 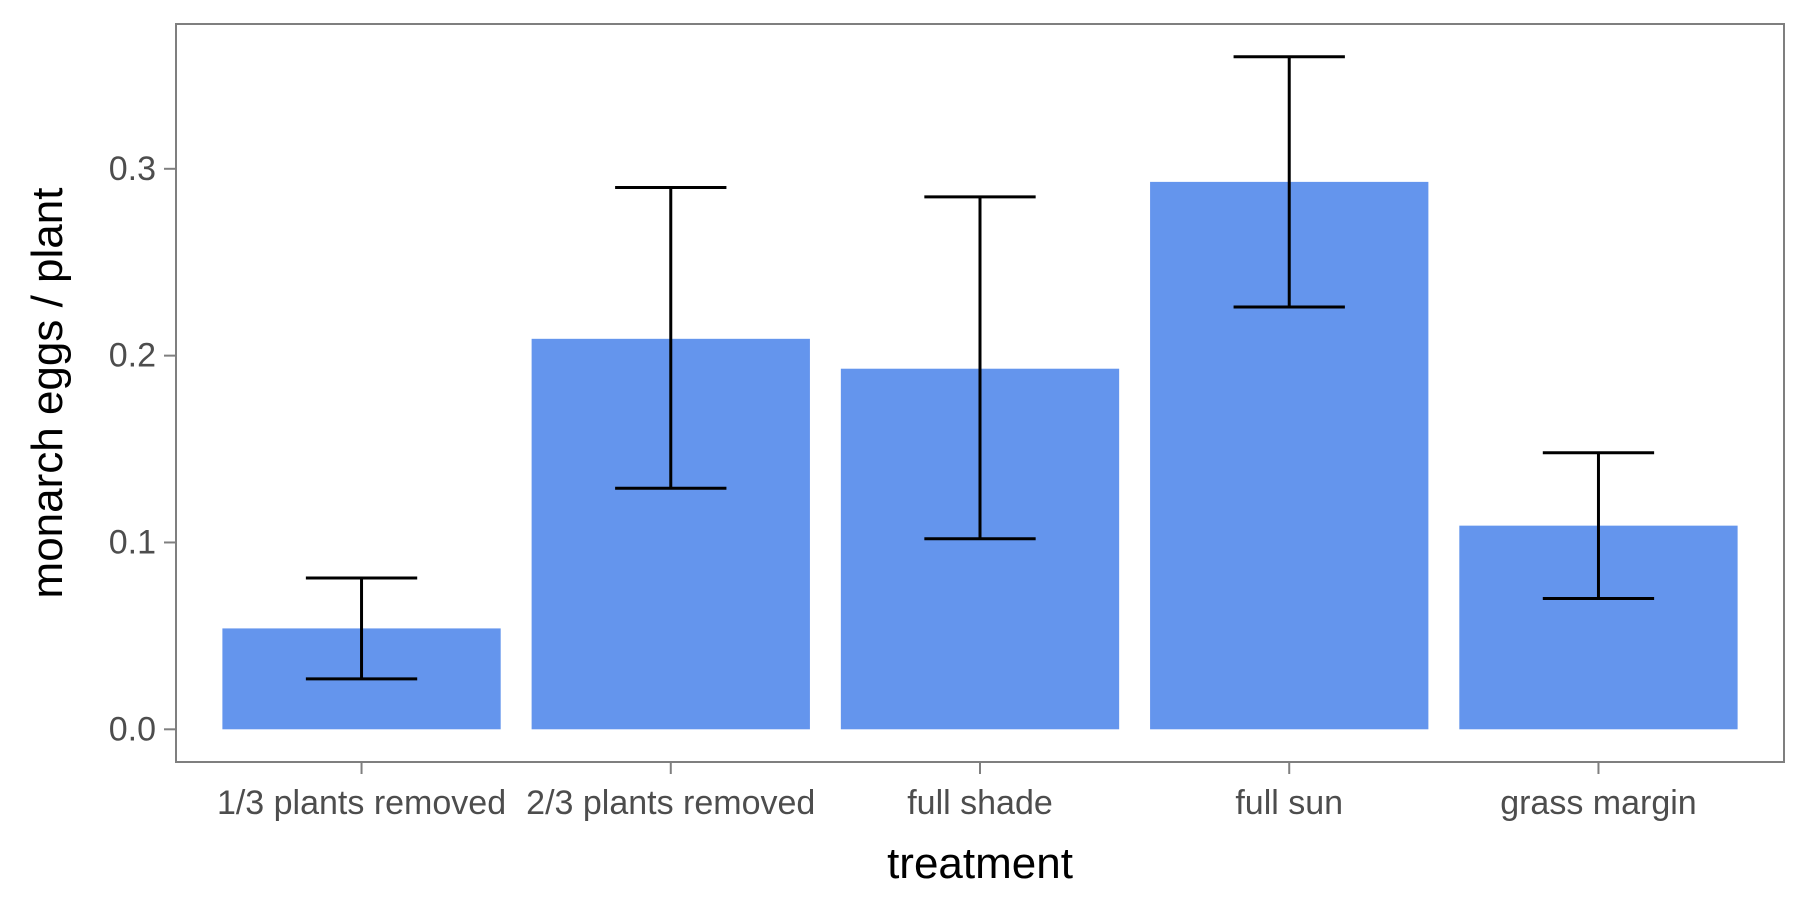 I want to click on y-tick-label: 0.0, so click(x=132, y=729).